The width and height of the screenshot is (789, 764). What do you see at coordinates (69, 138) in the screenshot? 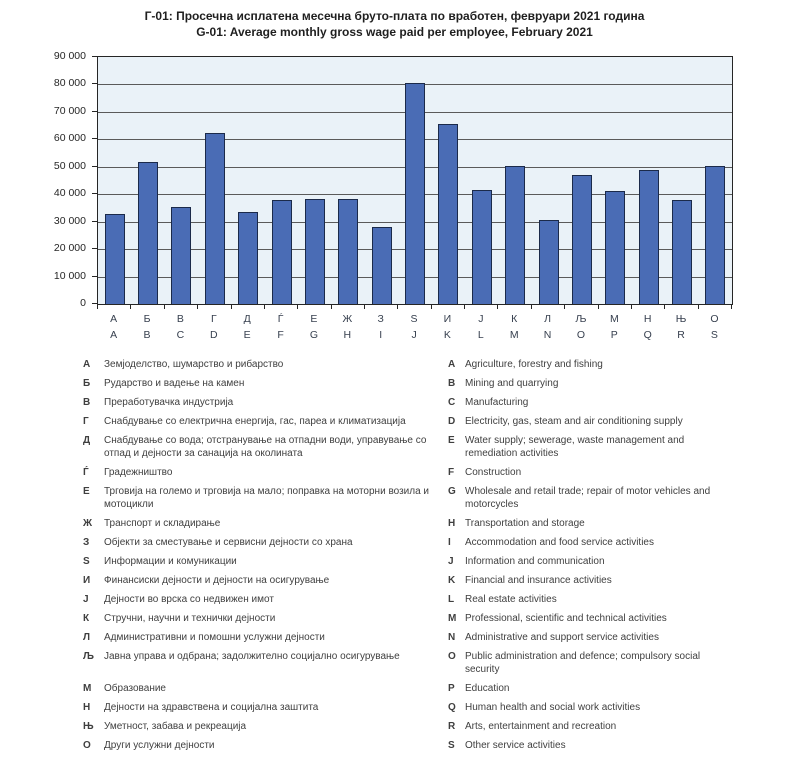
I see `y-axis-tick-label: 60 000` at bounding box center [69, 138].